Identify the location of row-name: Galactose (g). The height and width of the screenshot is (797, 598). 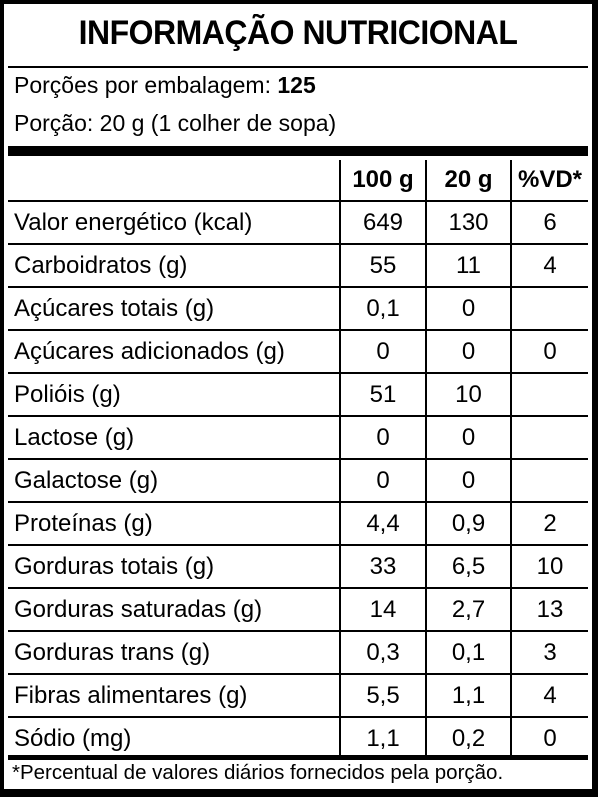
(174, 480).